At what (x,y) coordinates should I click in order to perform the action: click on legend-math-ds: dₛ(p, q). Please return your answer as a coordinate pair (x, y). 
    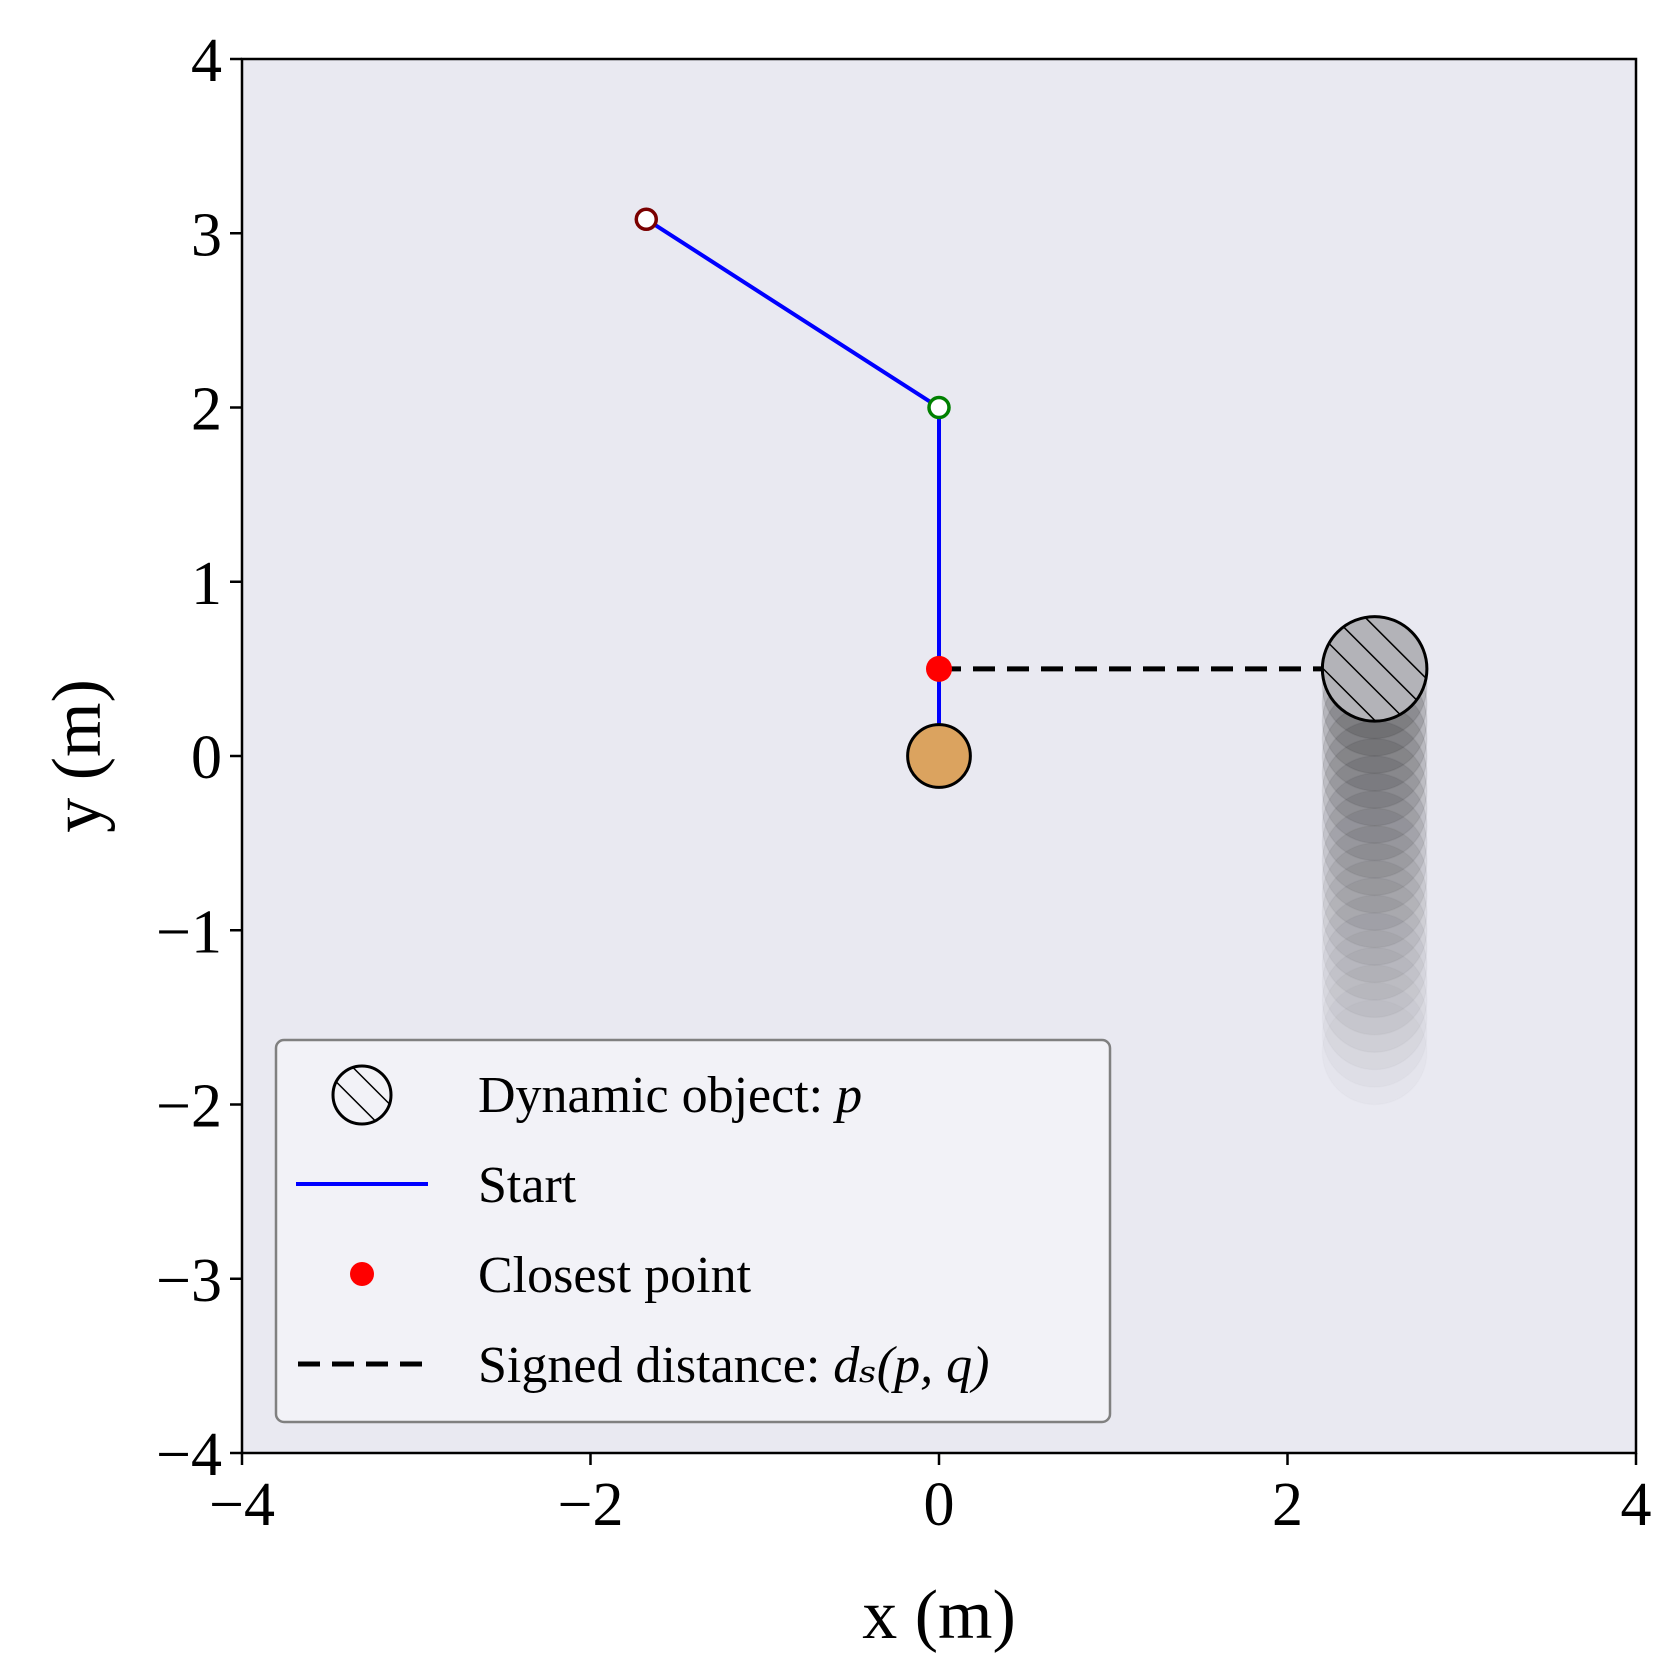
    Looking at the image, I should click on (911, 1365).